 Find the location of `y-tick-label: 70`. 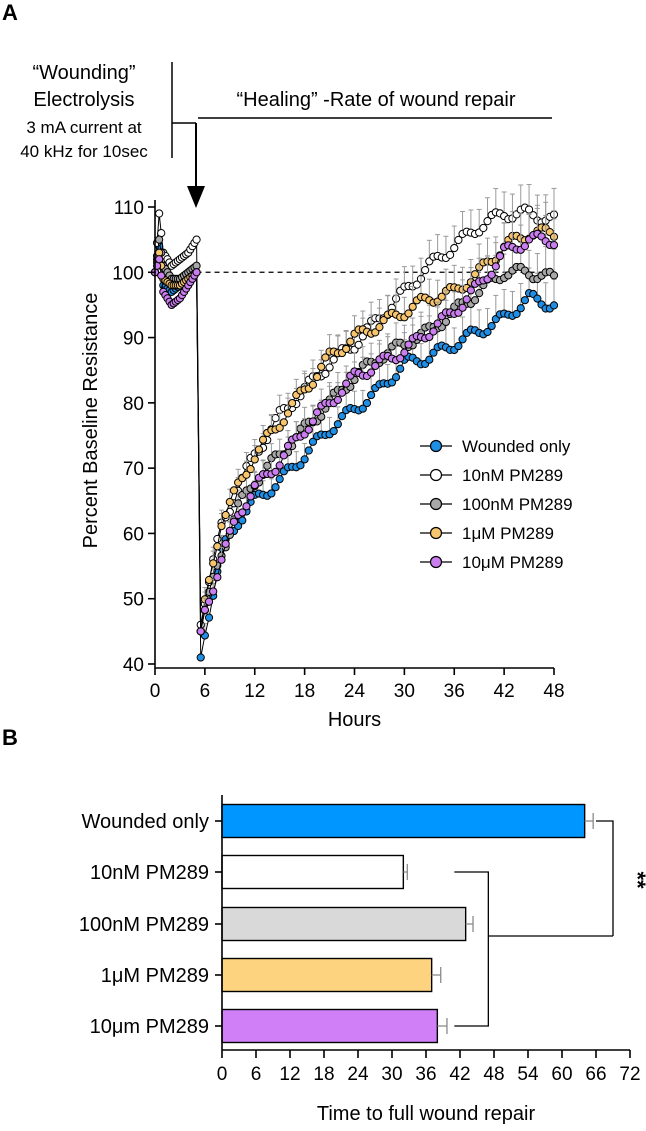

y-tick-label: 70 is located at coordinates (133, 469).